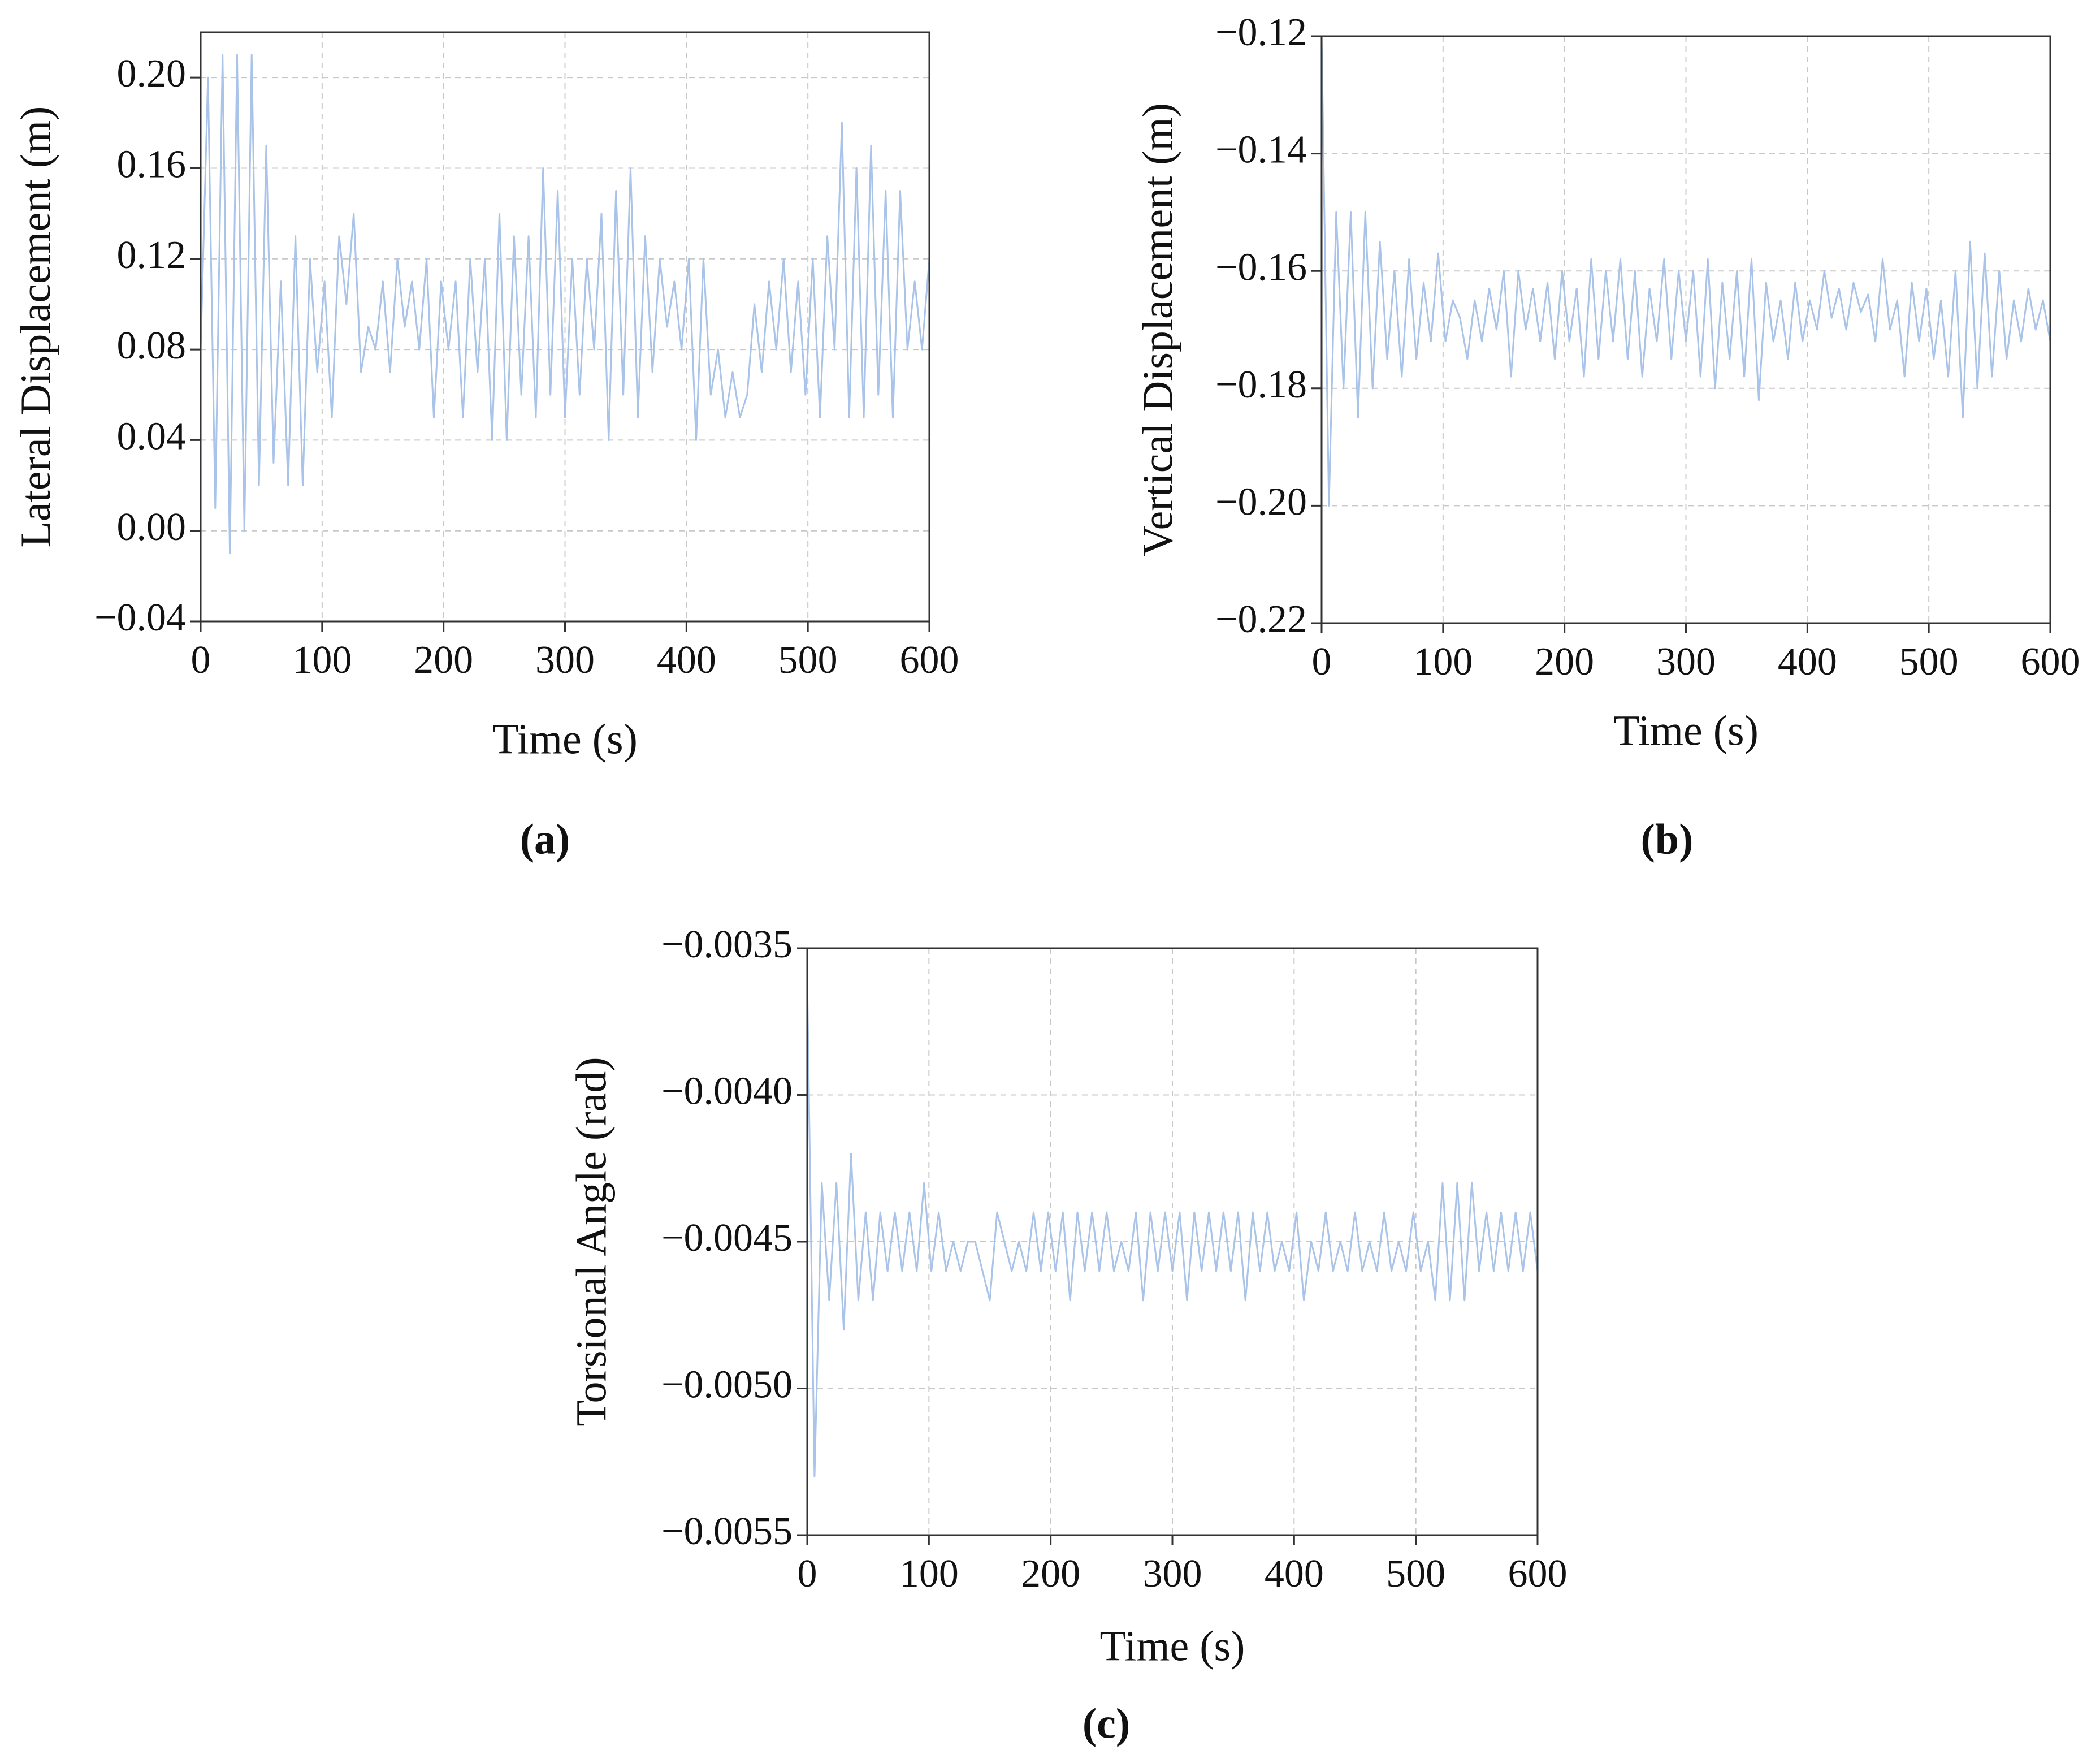  I want to click on y-tick-label: −0.0035, so click(727, 944).